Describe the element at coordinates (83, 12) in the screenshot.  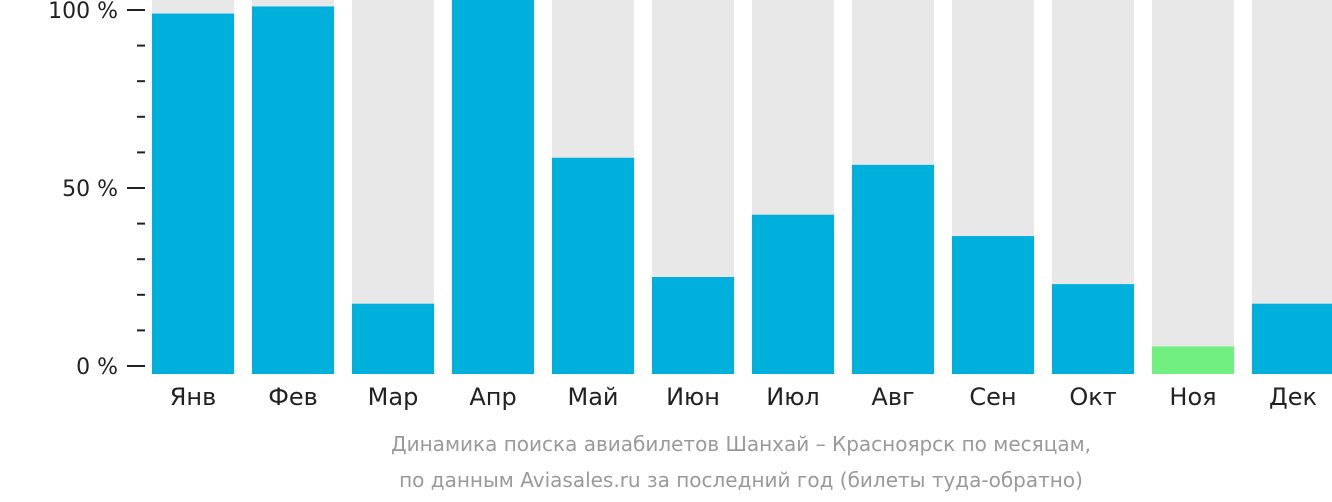
I see `y-tick-label-2: 100 %` at that location.